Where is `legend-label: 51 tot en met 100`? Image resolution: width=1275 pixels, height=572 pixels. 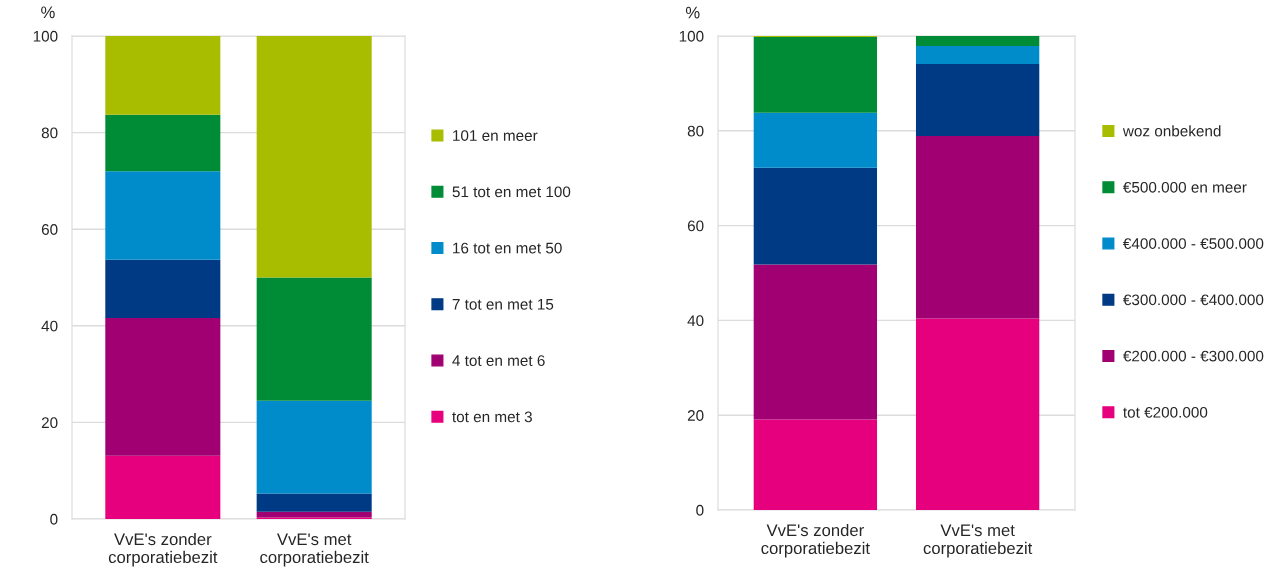 legend-label: 51 tot en met 100 is located at coordinates (511, 192).